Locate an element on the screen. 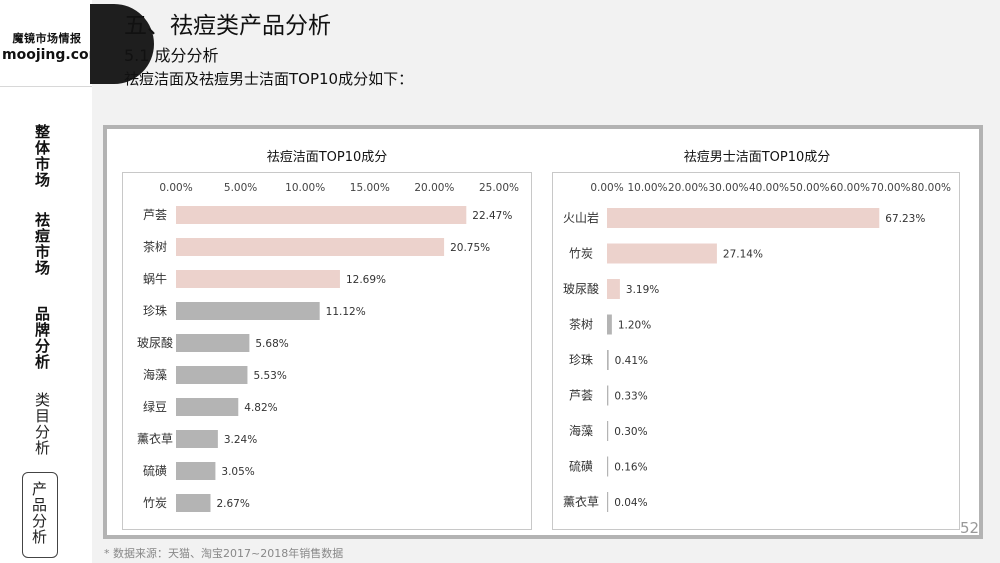 This screenshot has width=1000, height=563. chart1-tick-label: 20.00% is located at coordinates (434, 188).